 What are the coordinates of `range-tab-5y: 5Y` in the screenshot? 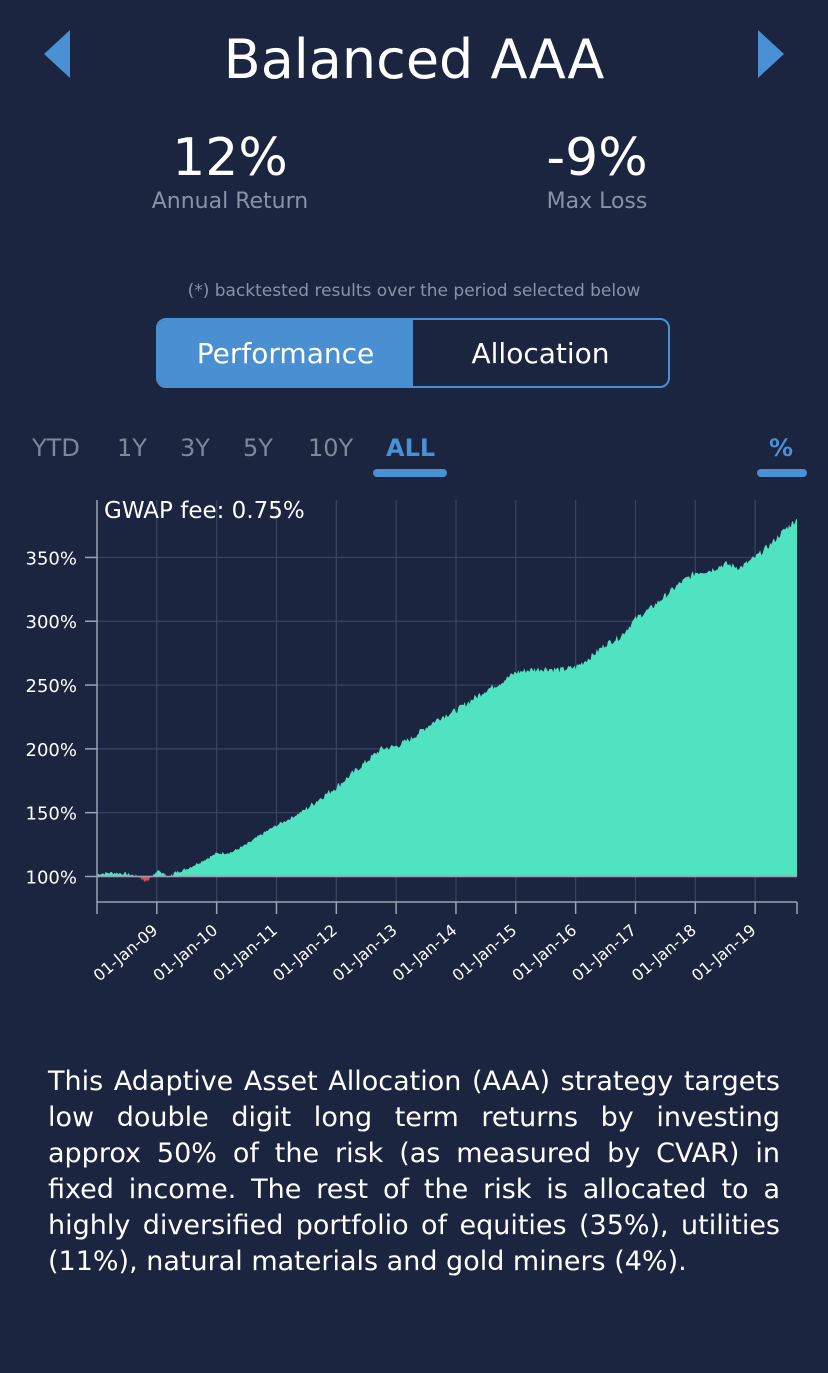 It's located at (258, 448).